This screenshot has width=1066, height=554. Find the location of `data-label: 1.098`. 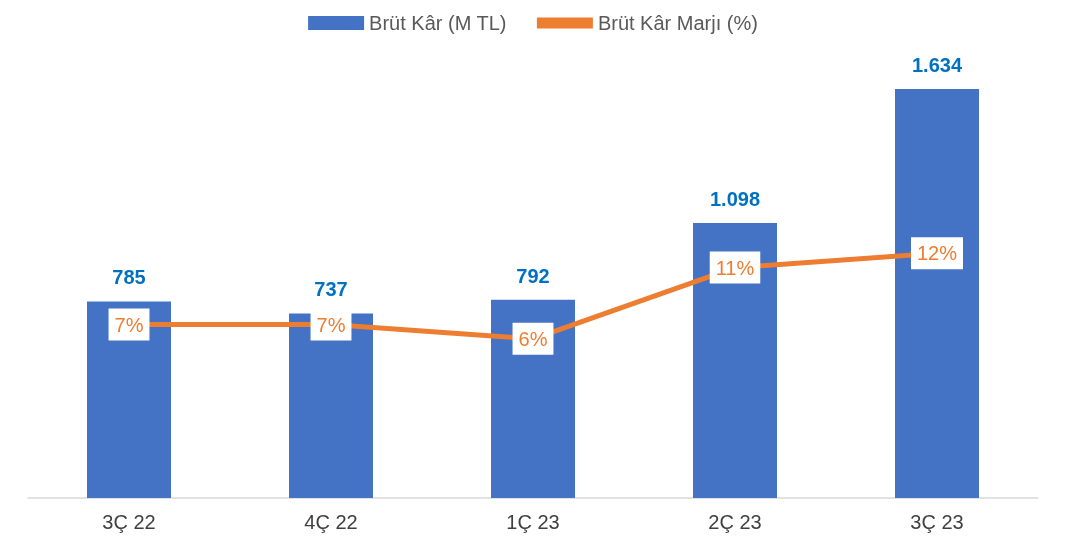

data-label: 1.098 is located at coordinates (735, 199).